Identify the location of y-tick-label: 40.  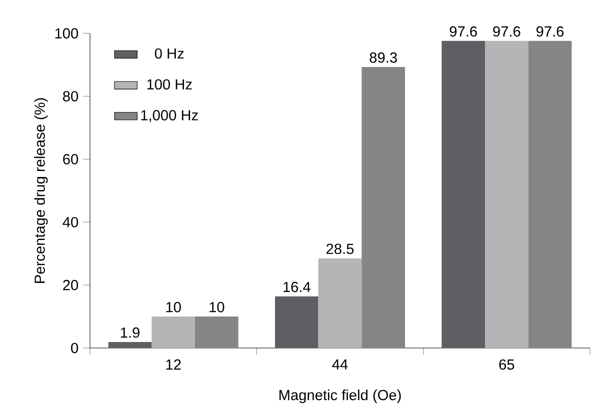
(70, 222).